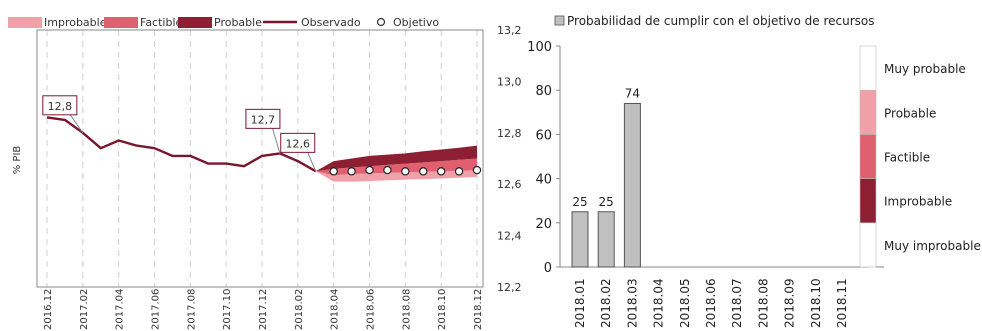 The width and height of the screenshot is (982, 331). I want to click on y-tick-label-right: 0, so click(548, 268).